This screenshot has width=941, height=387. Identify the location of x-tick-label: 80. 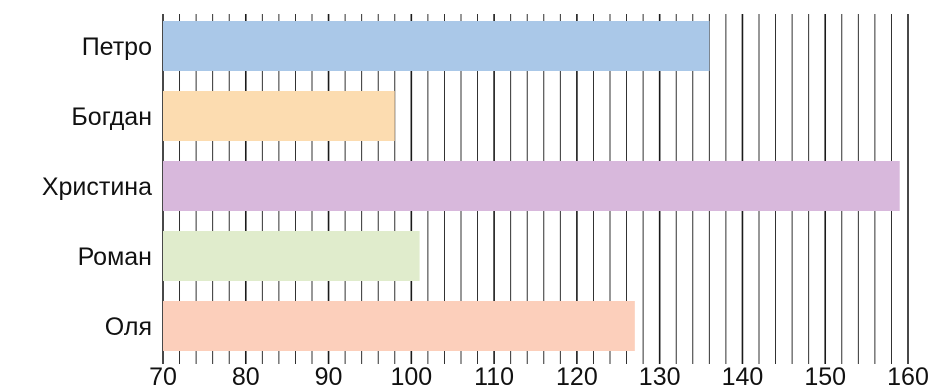
(246, 375).